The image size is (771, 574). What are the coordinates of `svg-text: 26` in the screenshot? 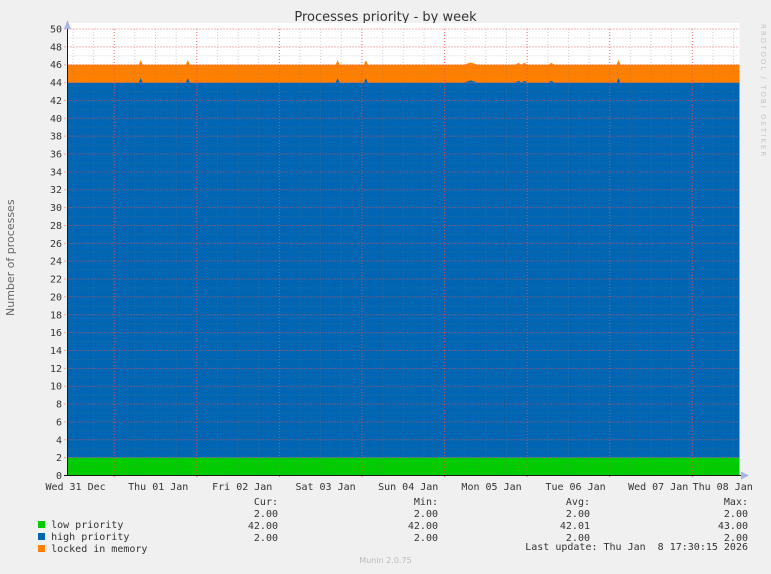 It's located at (56, 244).